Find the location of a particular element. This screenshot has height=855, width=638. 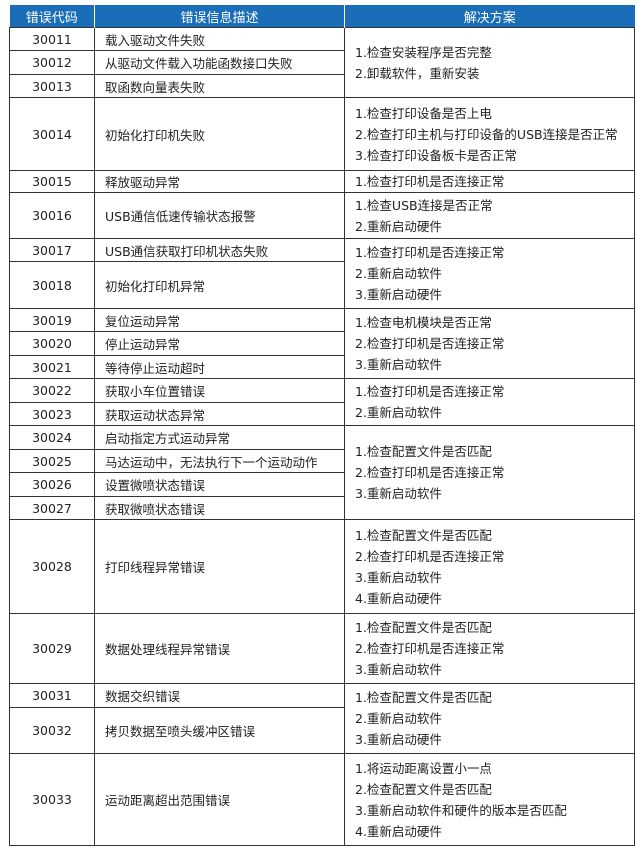

table-row: 30020 停止运动异常 is located at coordinates (322, 343).